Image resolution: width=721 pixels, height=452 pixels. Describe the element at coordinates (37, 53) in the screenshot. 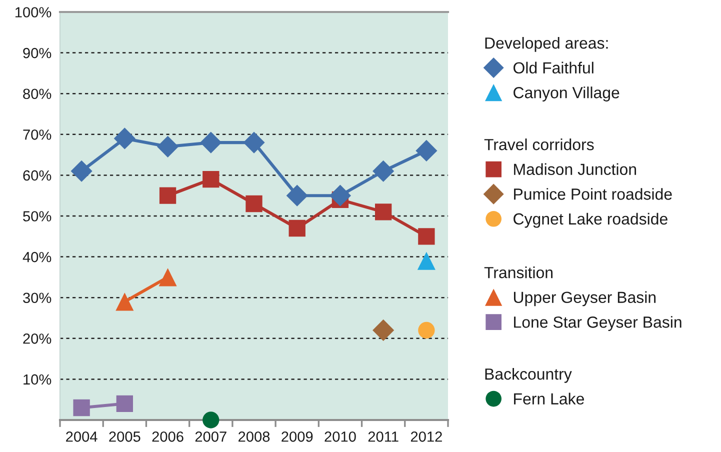

I see `y-tick-label: 90%` at that location.